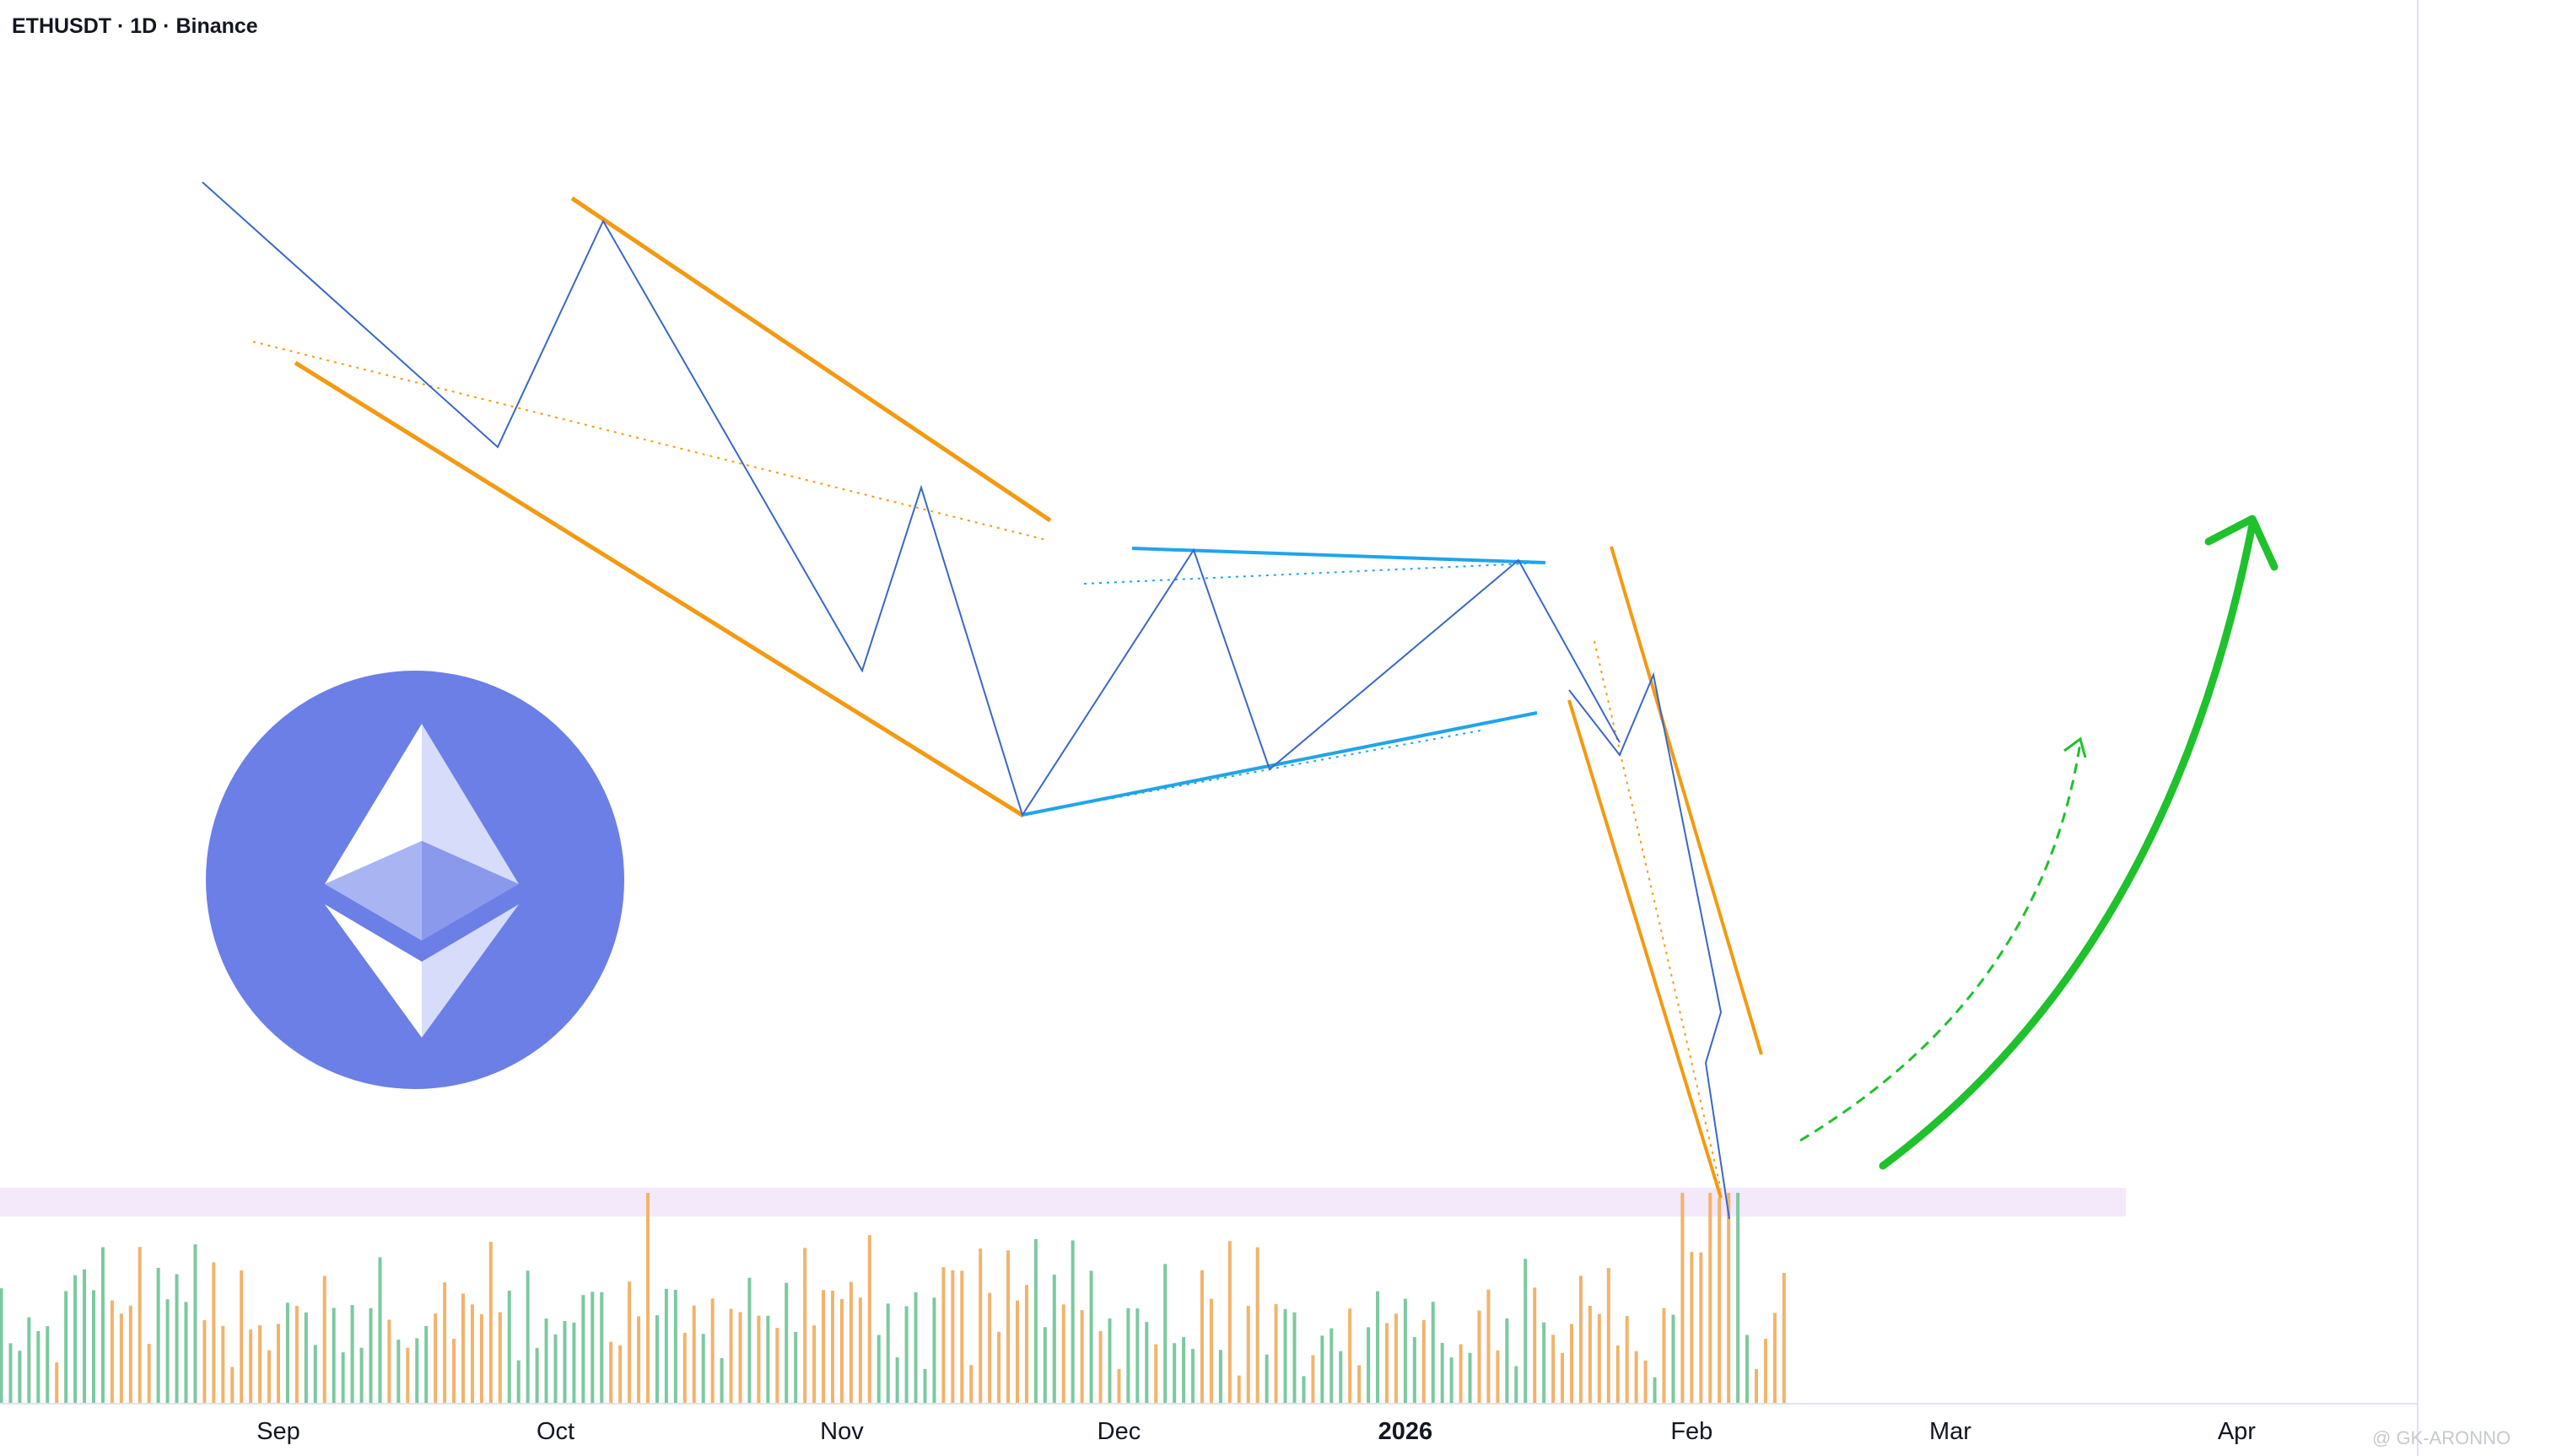  What do you see at coordinates (1941, 942) in the screenshot?
I see `projection-dashed-arrow` at bounding box center [1941, 942].